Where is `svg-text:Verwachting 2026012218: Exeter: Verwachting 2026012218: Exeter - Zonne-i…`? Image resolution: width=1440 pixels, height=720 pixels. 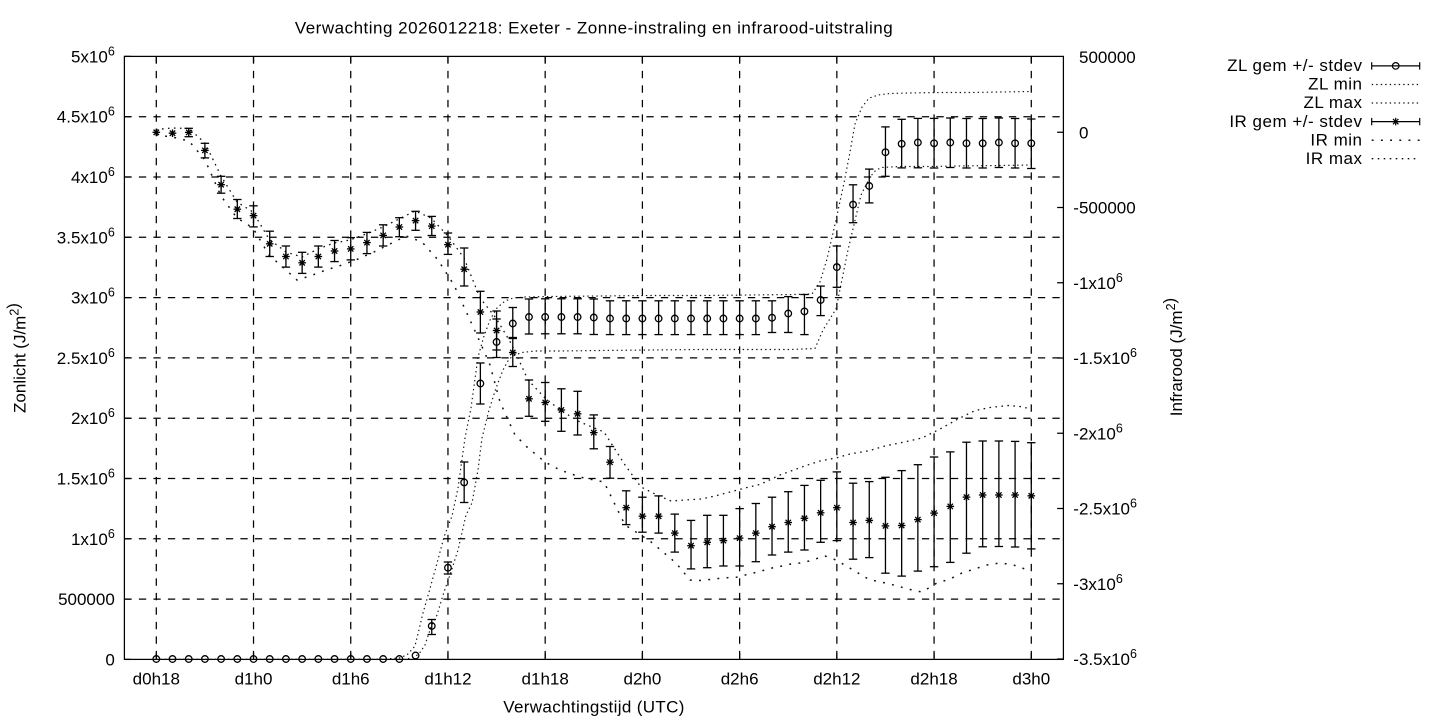
svg-text:Verwachting 2026012218: Exeter: Verwachting 2026012218: Exeter - Zonne-i… is located at coordinates (594, 27).